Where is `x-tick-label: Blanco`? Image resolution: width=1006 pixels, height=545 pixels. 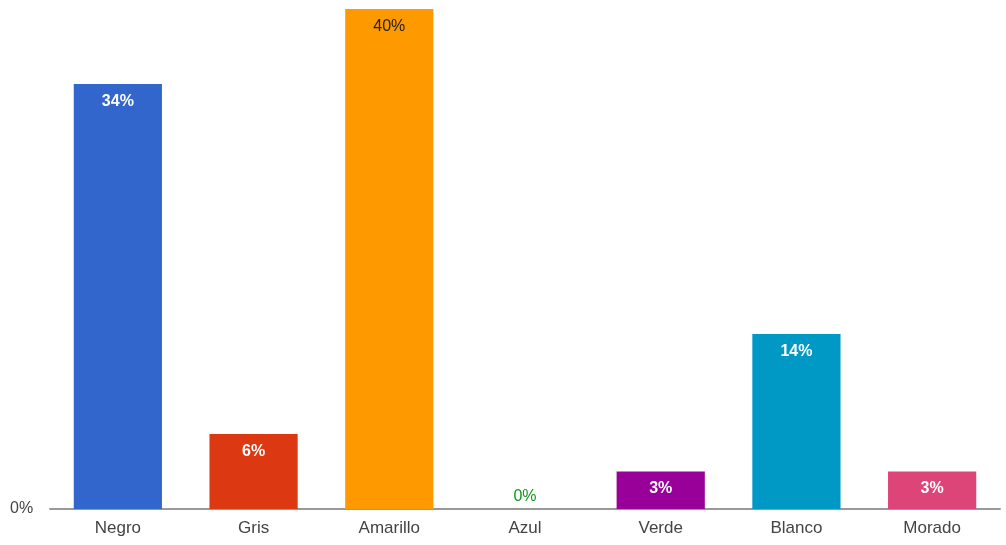 x-tick-label: Blanco is located at coordinates (796, 527).